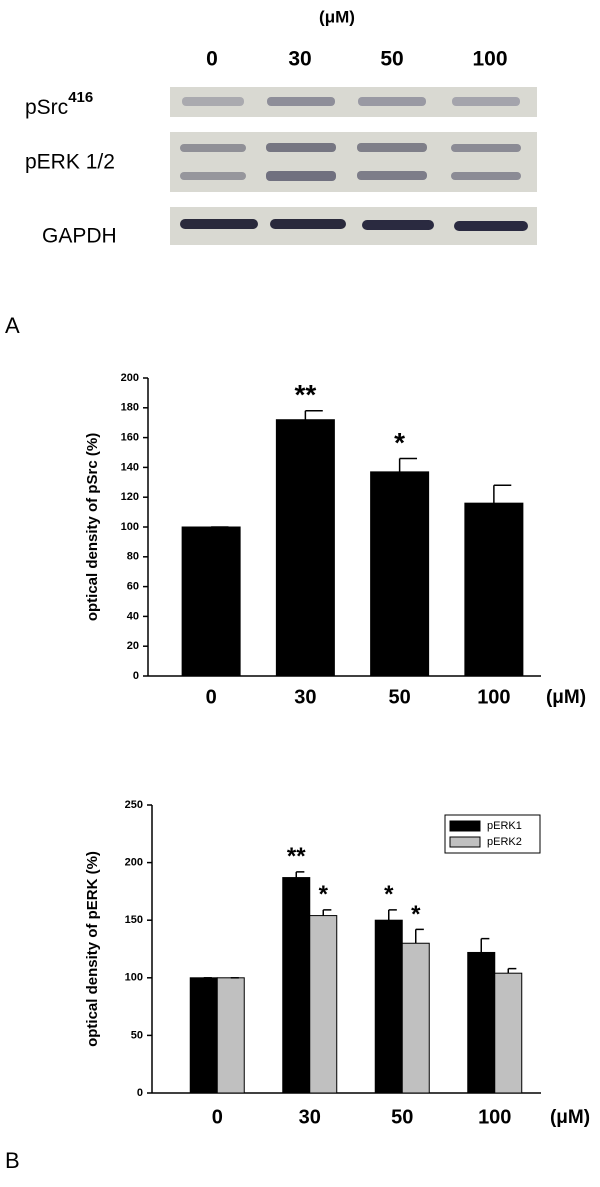 This screenshot has height=1187, width=600. I want to click on legend-label: pERK1, so click(504, 826).